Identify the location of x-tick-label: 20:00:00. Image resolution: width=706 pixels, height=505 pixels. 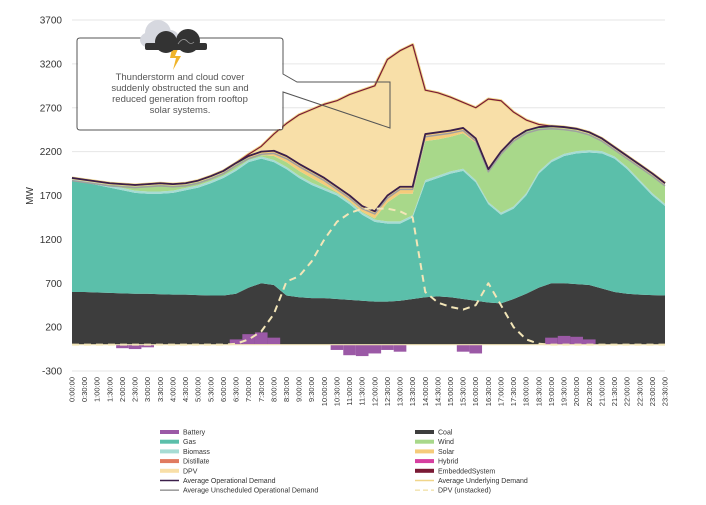
(576, 391).